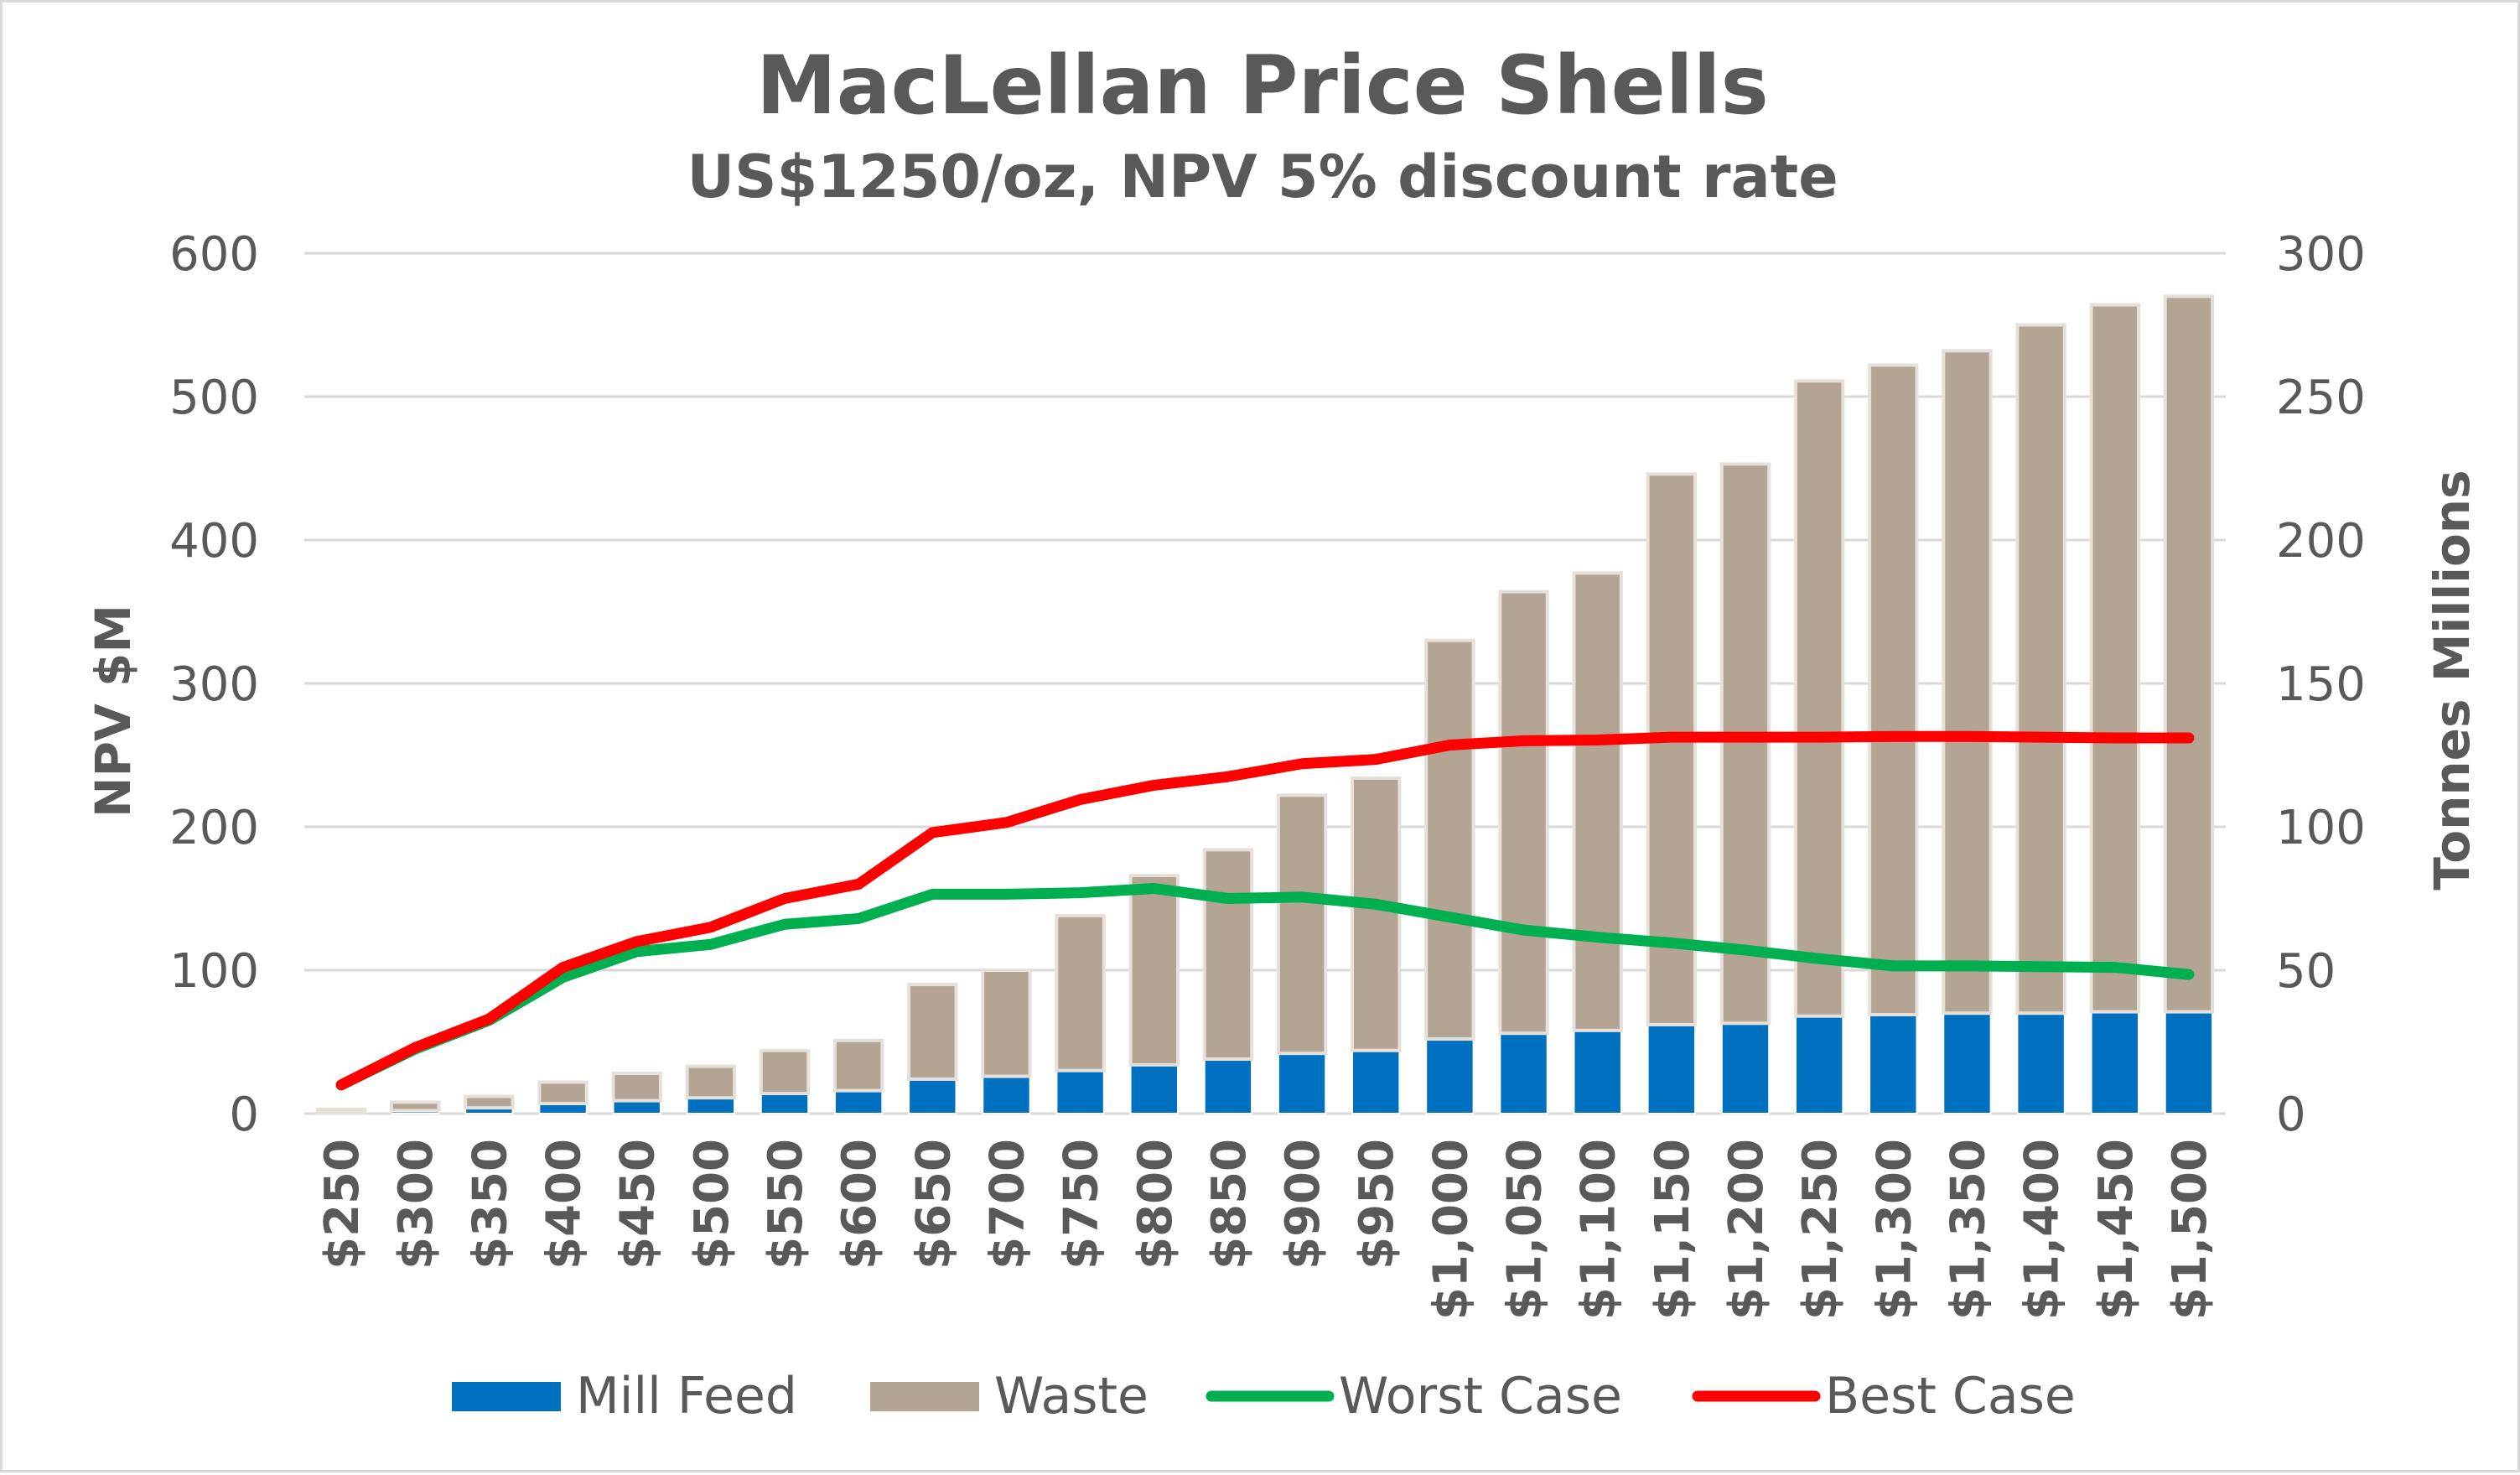 This screenshot has height=1475, width=2520. Describe the element at coordinates (1746, 1230) in the screenshot. I see `x-tick-label: $1,200` at that location.